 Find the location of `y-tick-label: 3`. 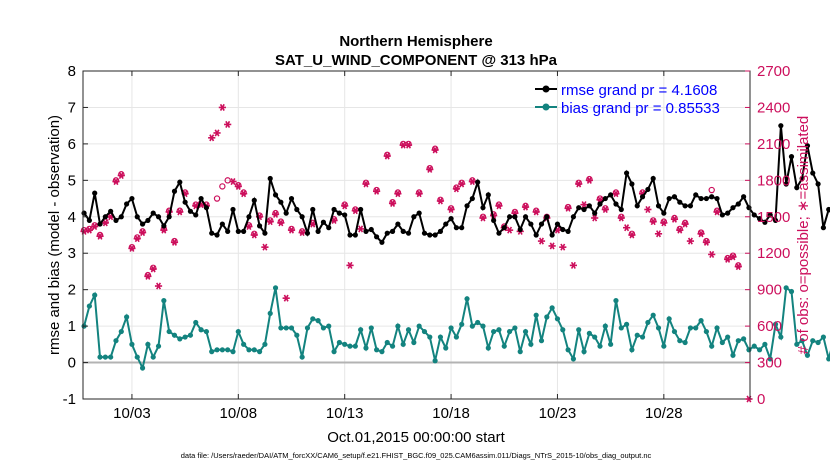

y-tick-label: 3 is located at coordinates (72, 253).